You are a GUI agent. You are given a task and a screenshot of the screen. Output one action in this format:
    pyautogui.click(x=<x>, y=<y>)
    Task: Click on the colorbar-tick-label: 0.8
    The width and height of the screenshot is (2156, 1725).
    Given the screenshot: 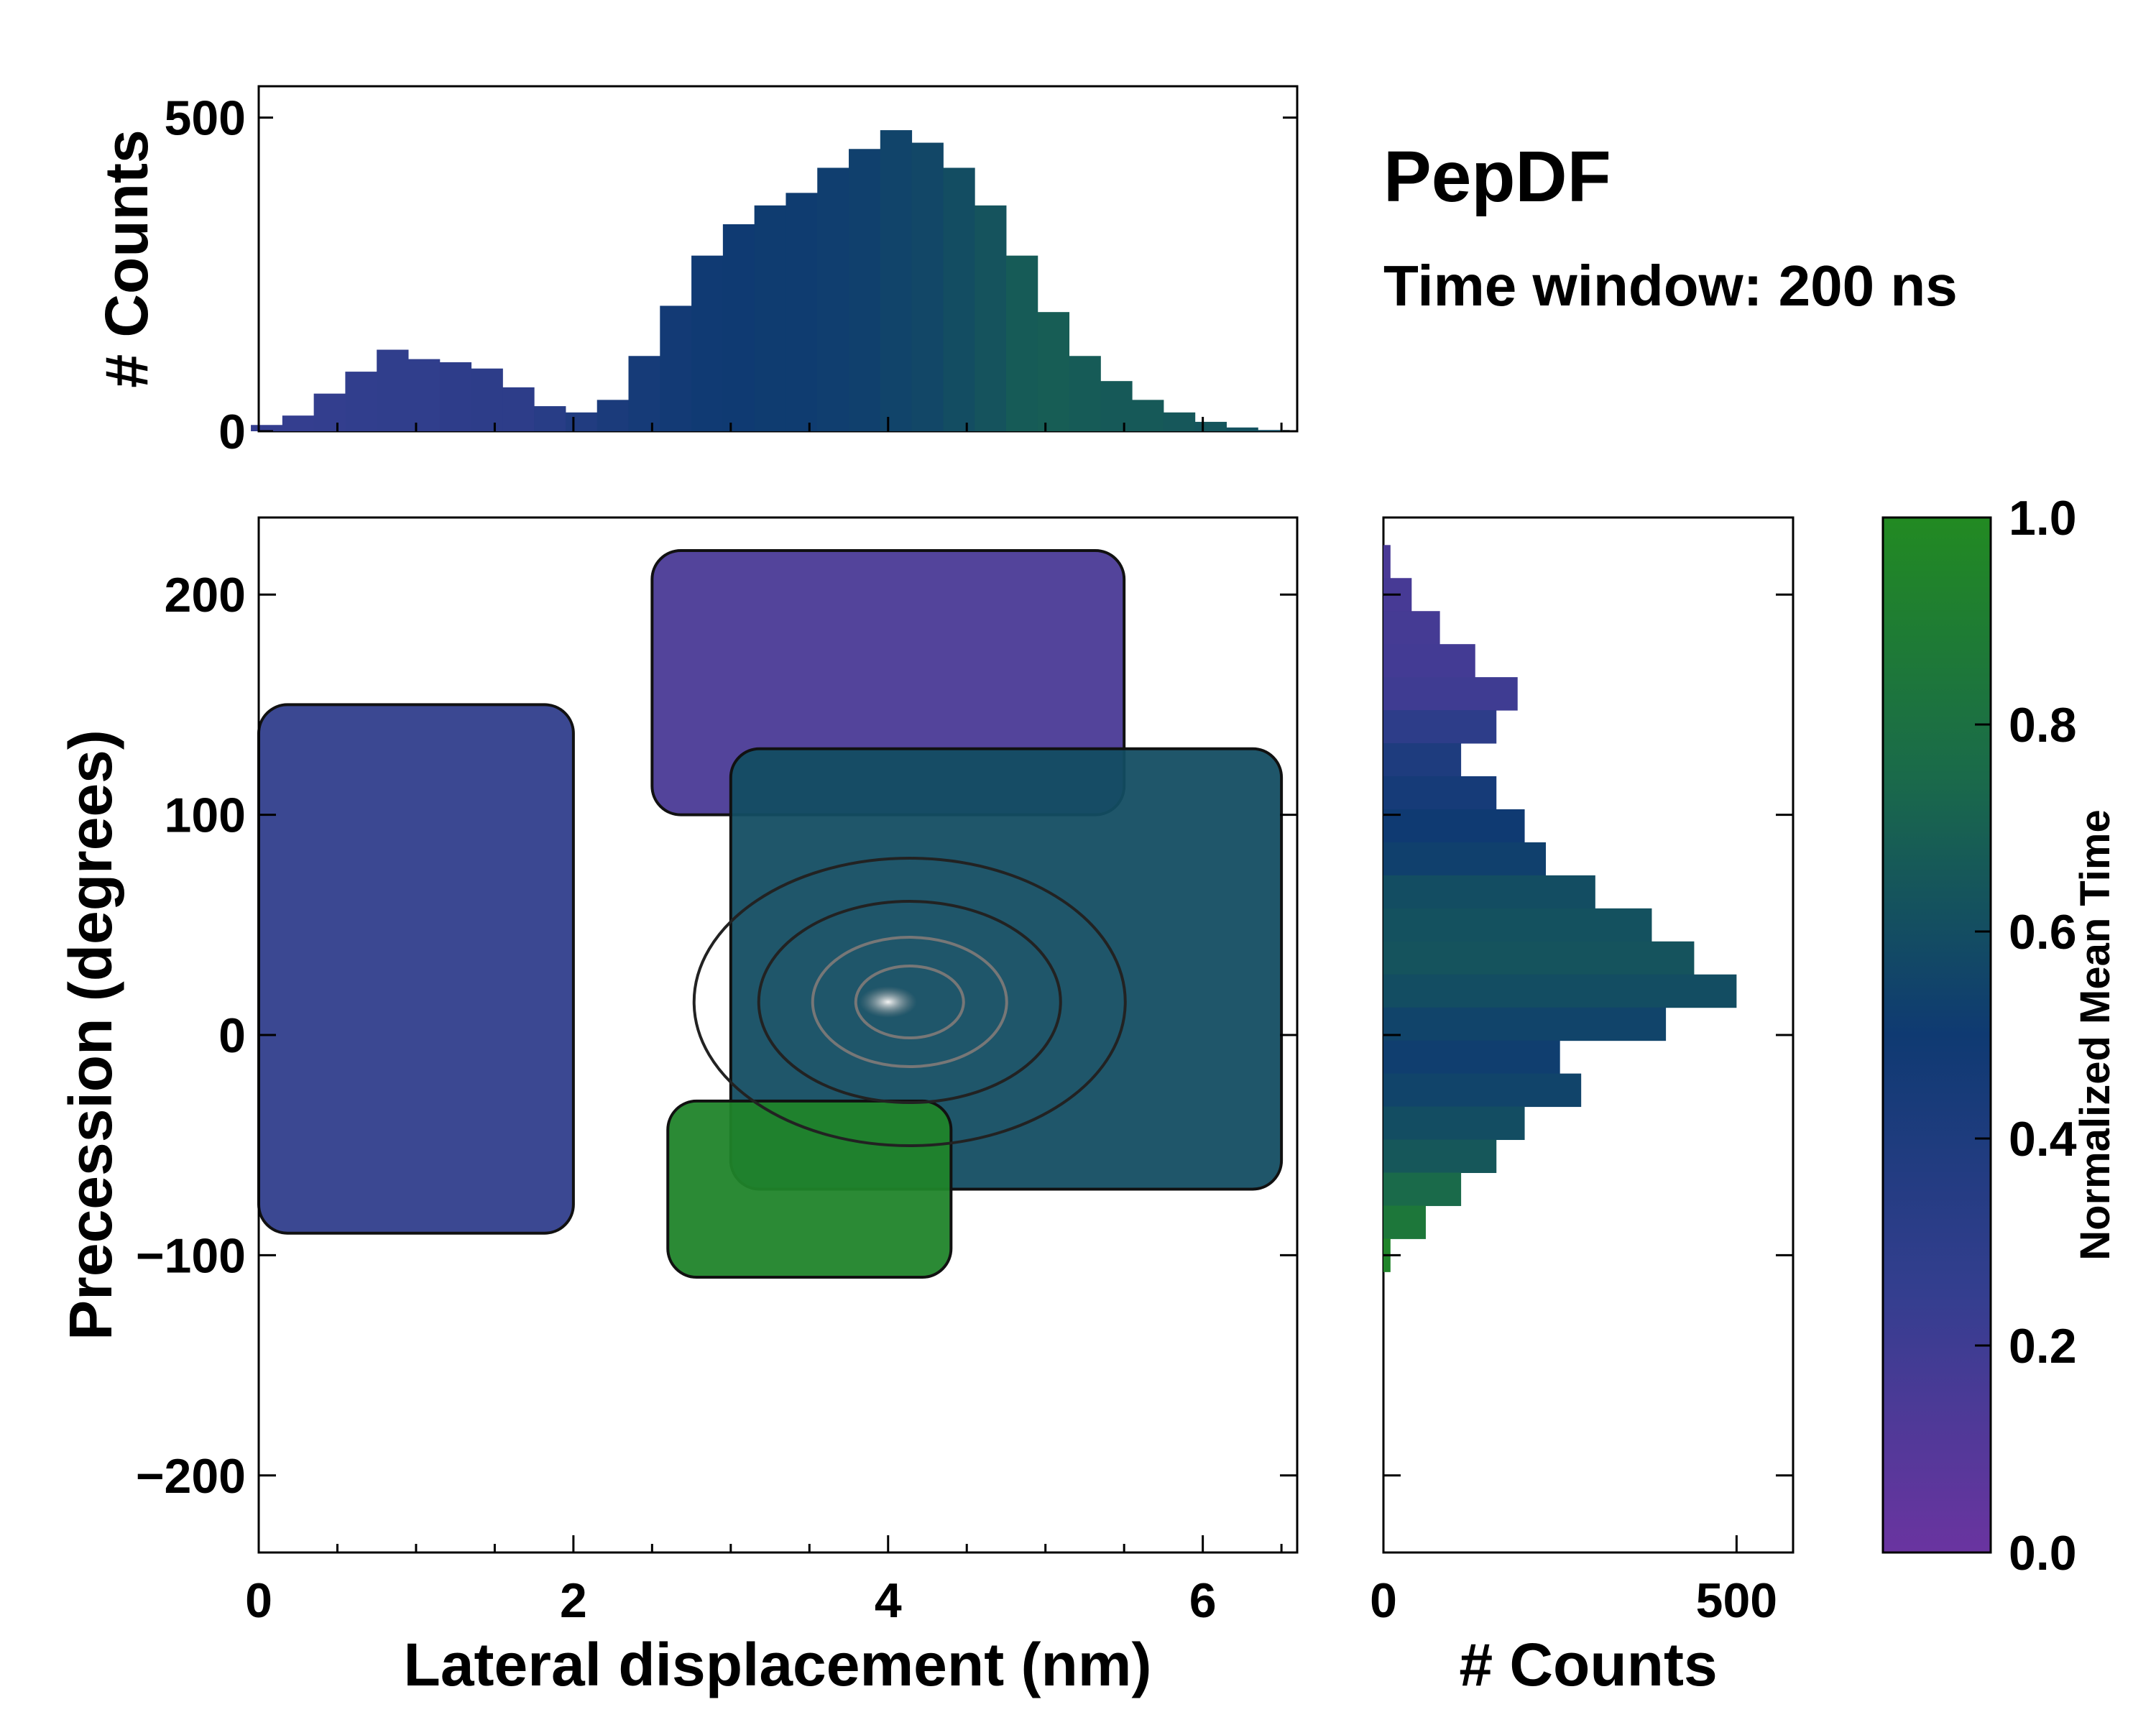 What is the action you would take?
    pyautogui.click(x=2043, y=725)
    